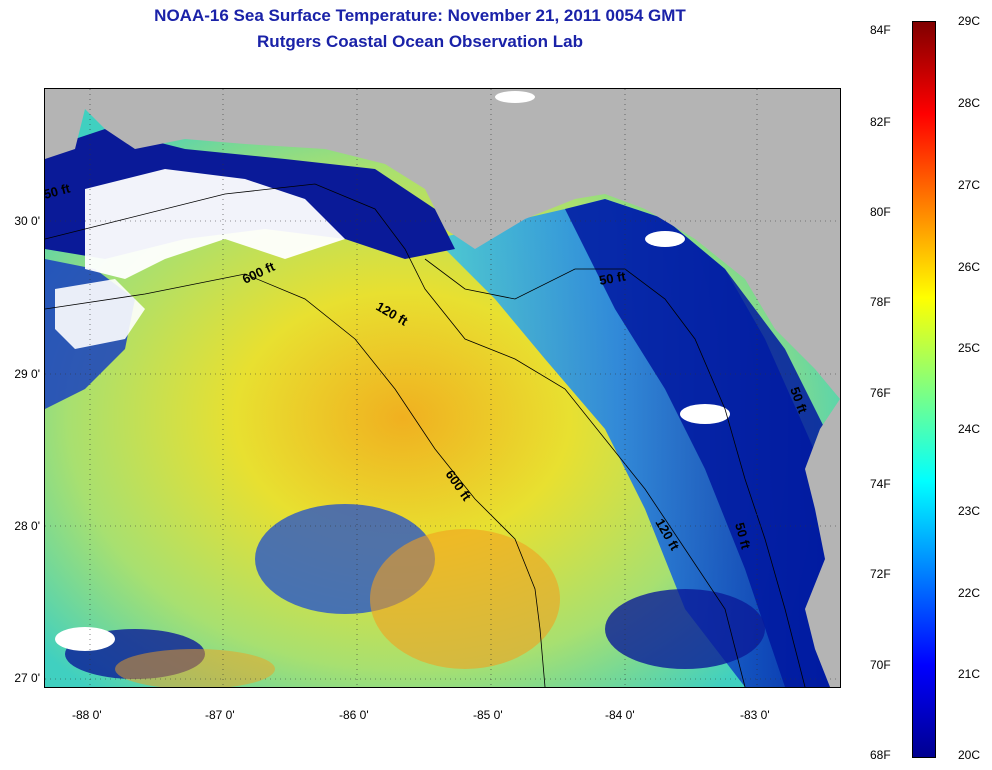 The width and height of the screenshot is (992, 770). What do you see at coordinates (924, 389) in the screenshot?
I see `temperature-colorbar` at bounding box center [924, 389].